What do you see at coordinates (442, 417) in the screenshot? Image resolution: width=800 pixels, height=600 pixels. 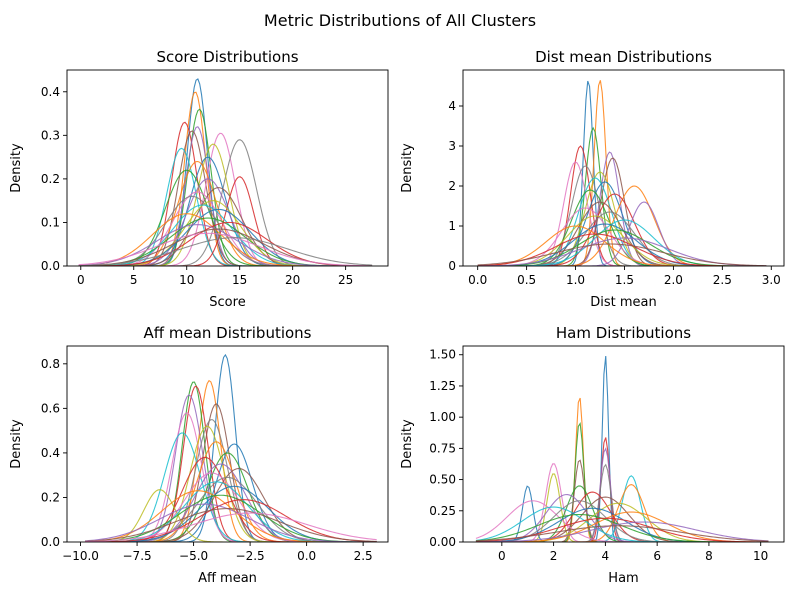 I see `y-tick-label: 1.00` at bounding box center [442, 417].